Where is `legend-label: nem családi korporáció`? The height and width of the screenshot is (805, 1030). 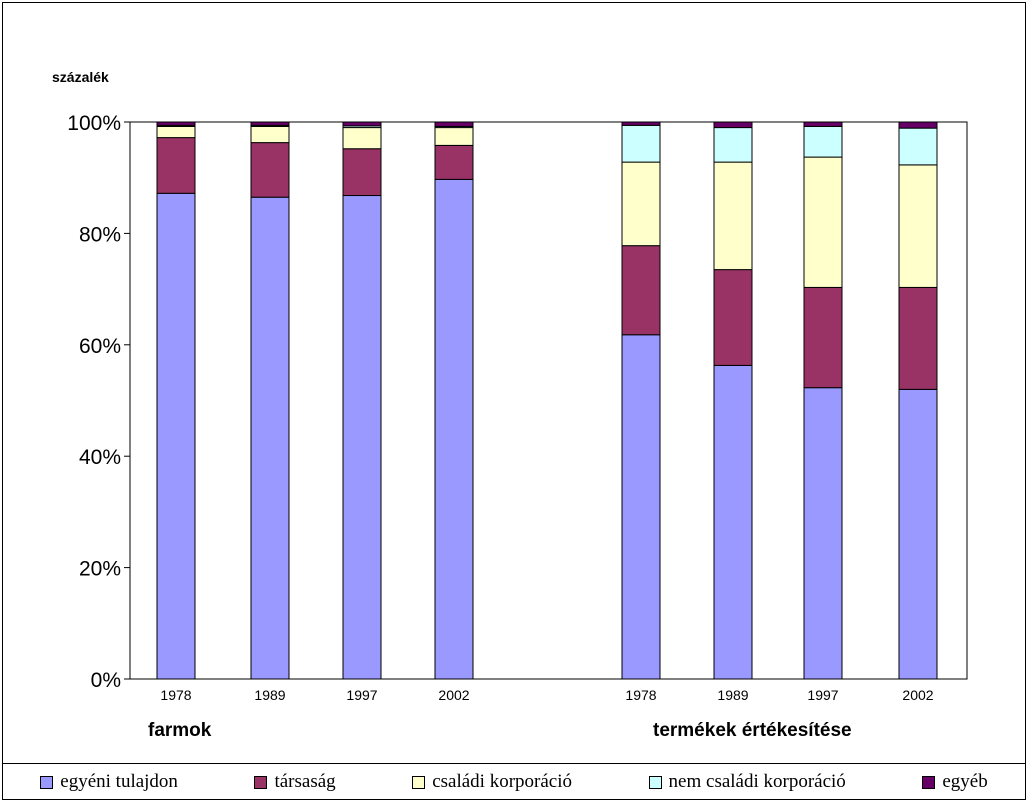
legend-label: nem családi korporáció is located at coordinates (757, 781).